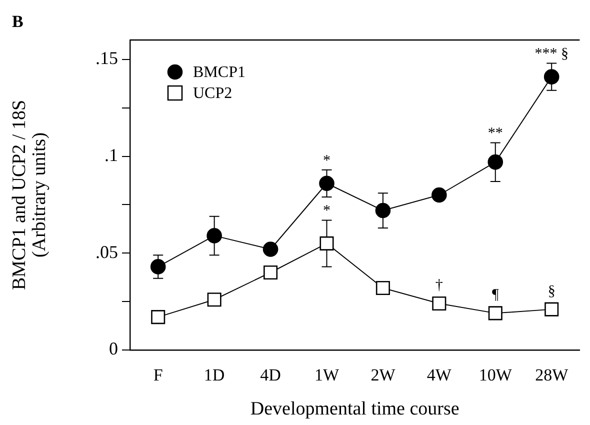  I want to click on annotation: *** §, so click(551, 54).